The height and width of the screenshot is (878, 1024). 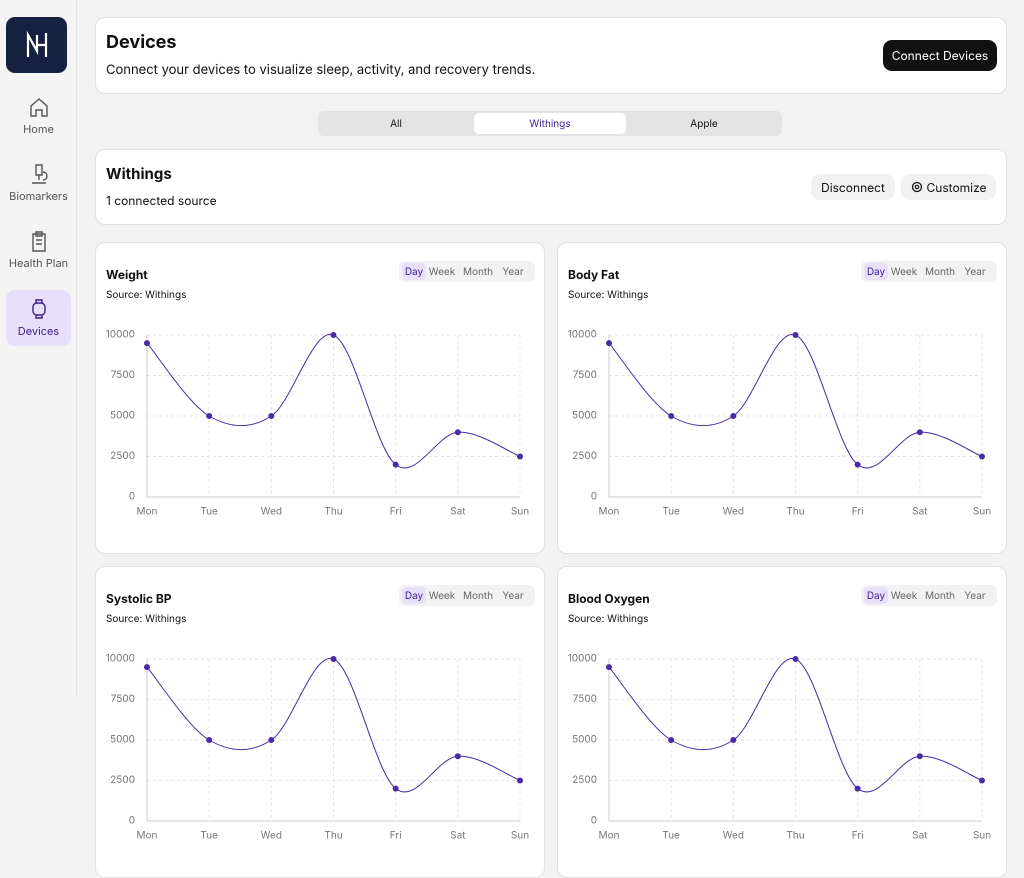 I want to click on chart: 0 2500 5000 7500 10000 Mon Tue Wed Thu Fri Sat Sun, so click(x=318, y=423).